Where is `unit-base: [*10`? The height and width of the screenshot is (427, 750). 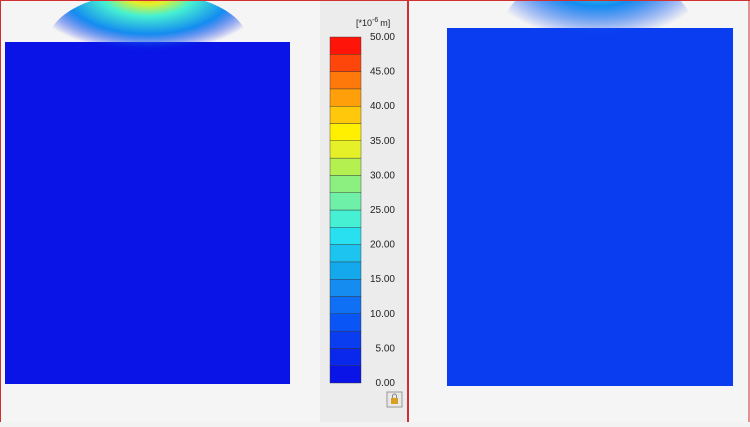 unit-base: [*10 is located at coordinates (364, 23).